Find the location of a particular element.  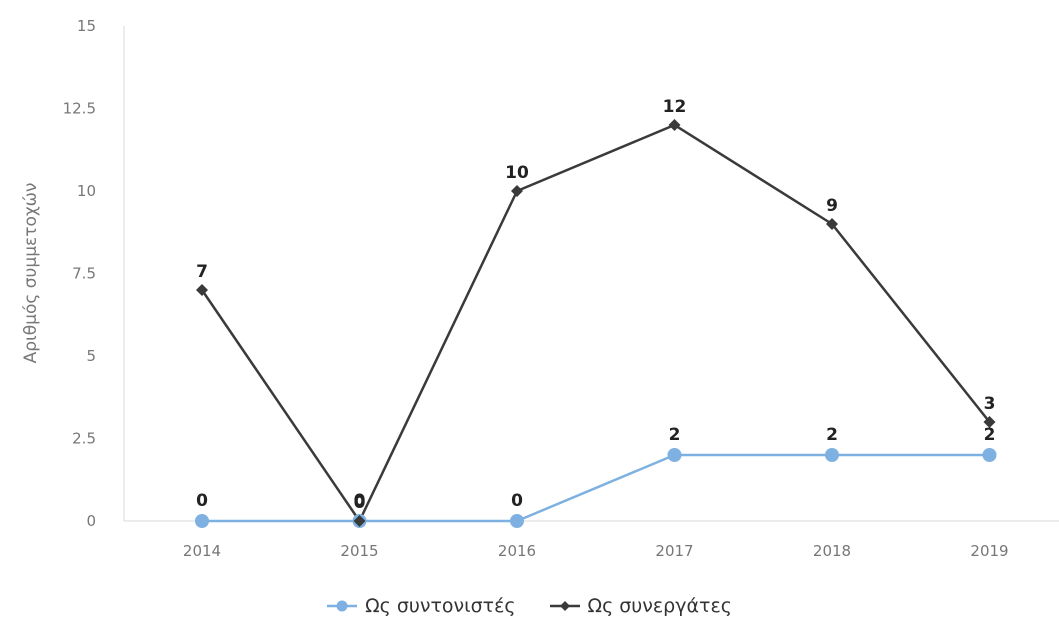

data-label-partners: 0 is located at coordinates (360, 503).